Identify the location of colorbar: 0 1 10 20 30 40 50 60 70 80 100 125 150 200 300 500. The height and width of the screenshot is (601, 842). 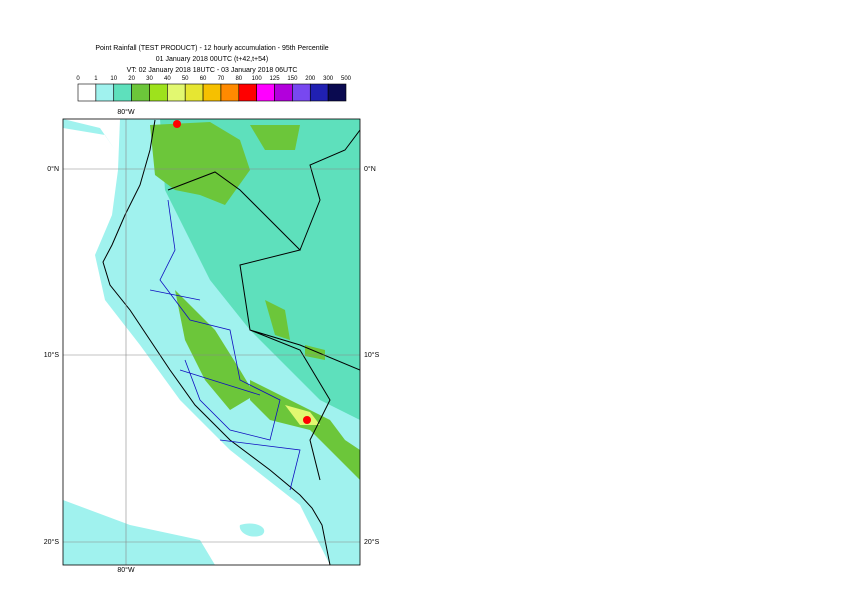
(214, 89).